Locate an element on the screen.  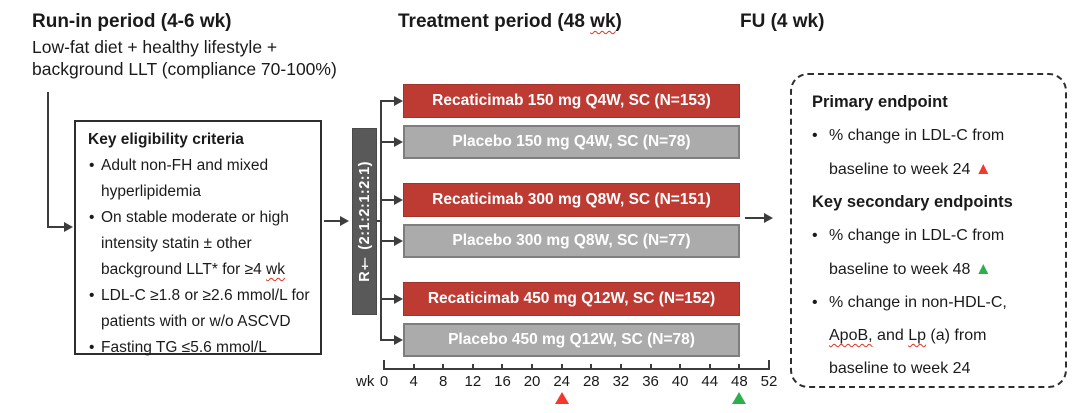
eligibility-line: patients with or w/o ASCVD is located at coordinates (196, 321).